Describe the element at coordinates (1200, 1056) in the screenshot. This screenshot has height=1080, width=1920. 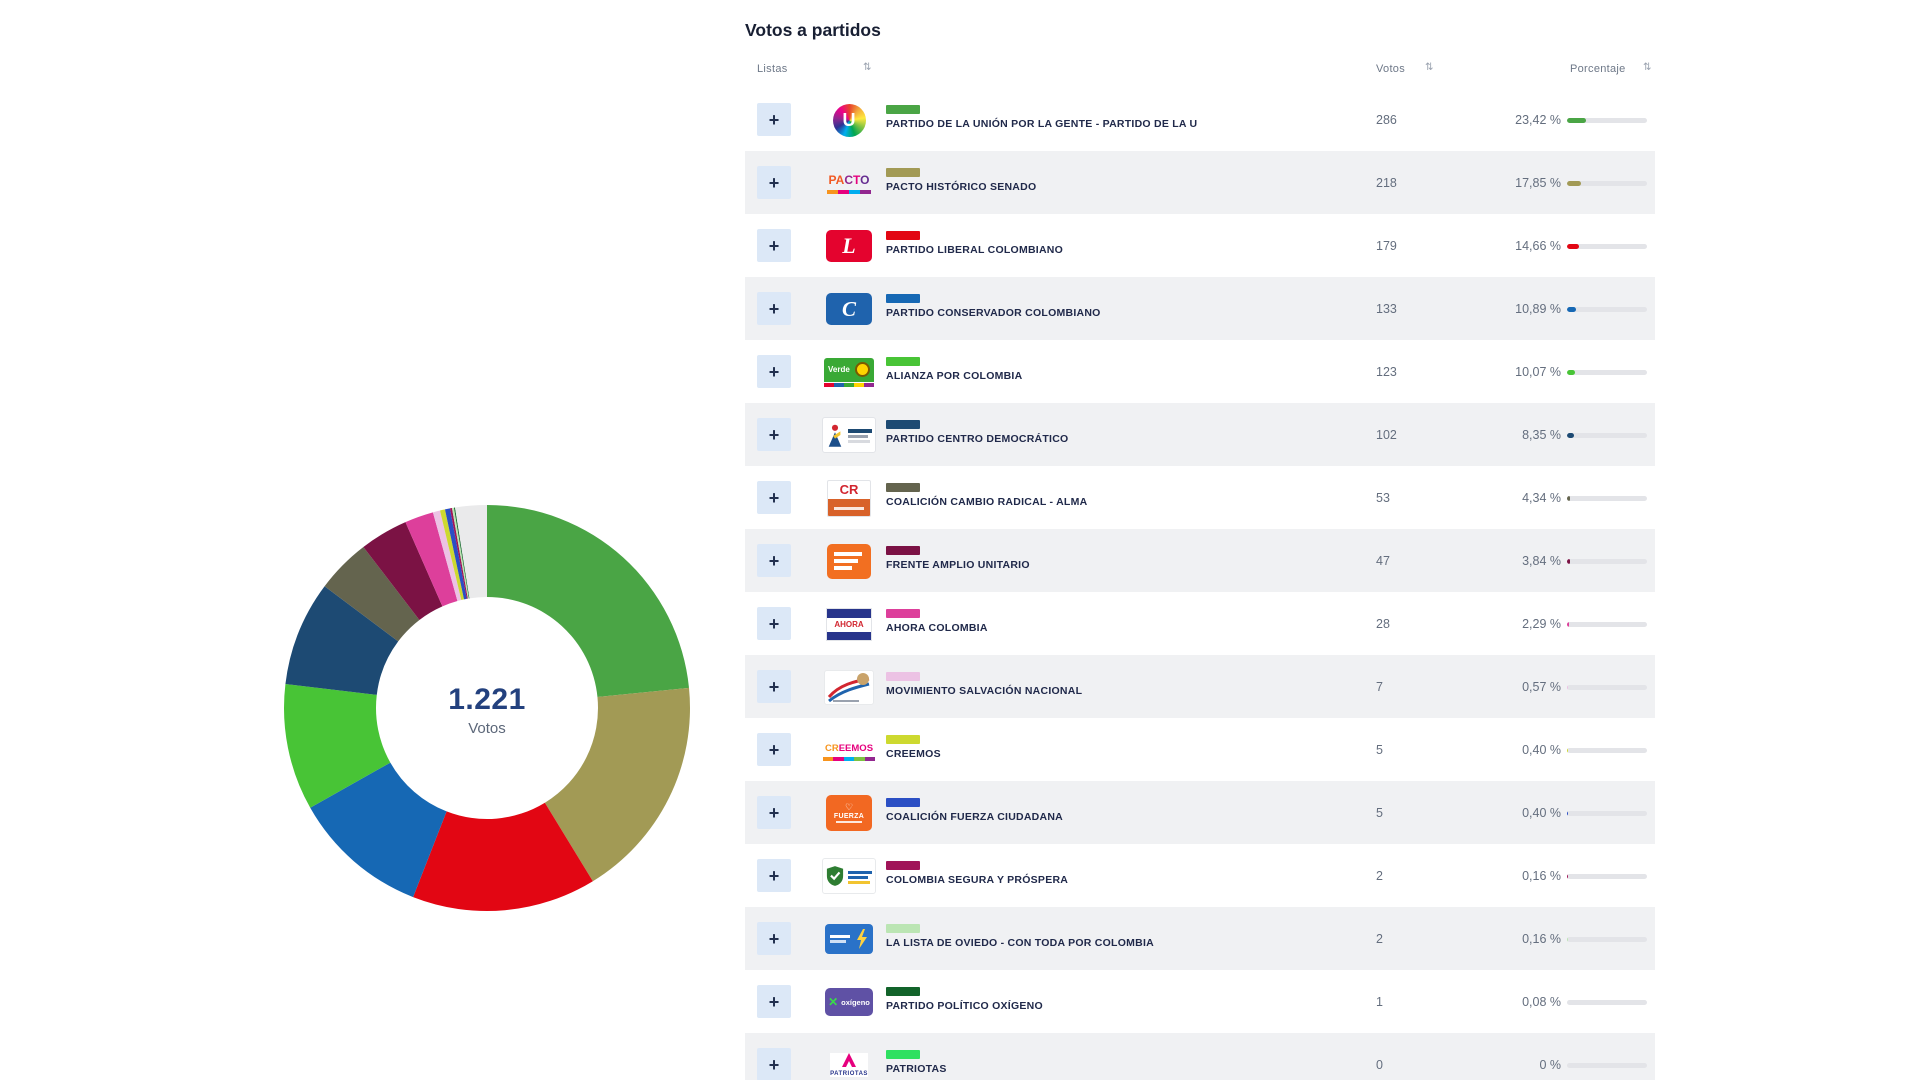
I see `table-row: + PATRIOTAS PATRIOTAS 0 0 %` at that location.